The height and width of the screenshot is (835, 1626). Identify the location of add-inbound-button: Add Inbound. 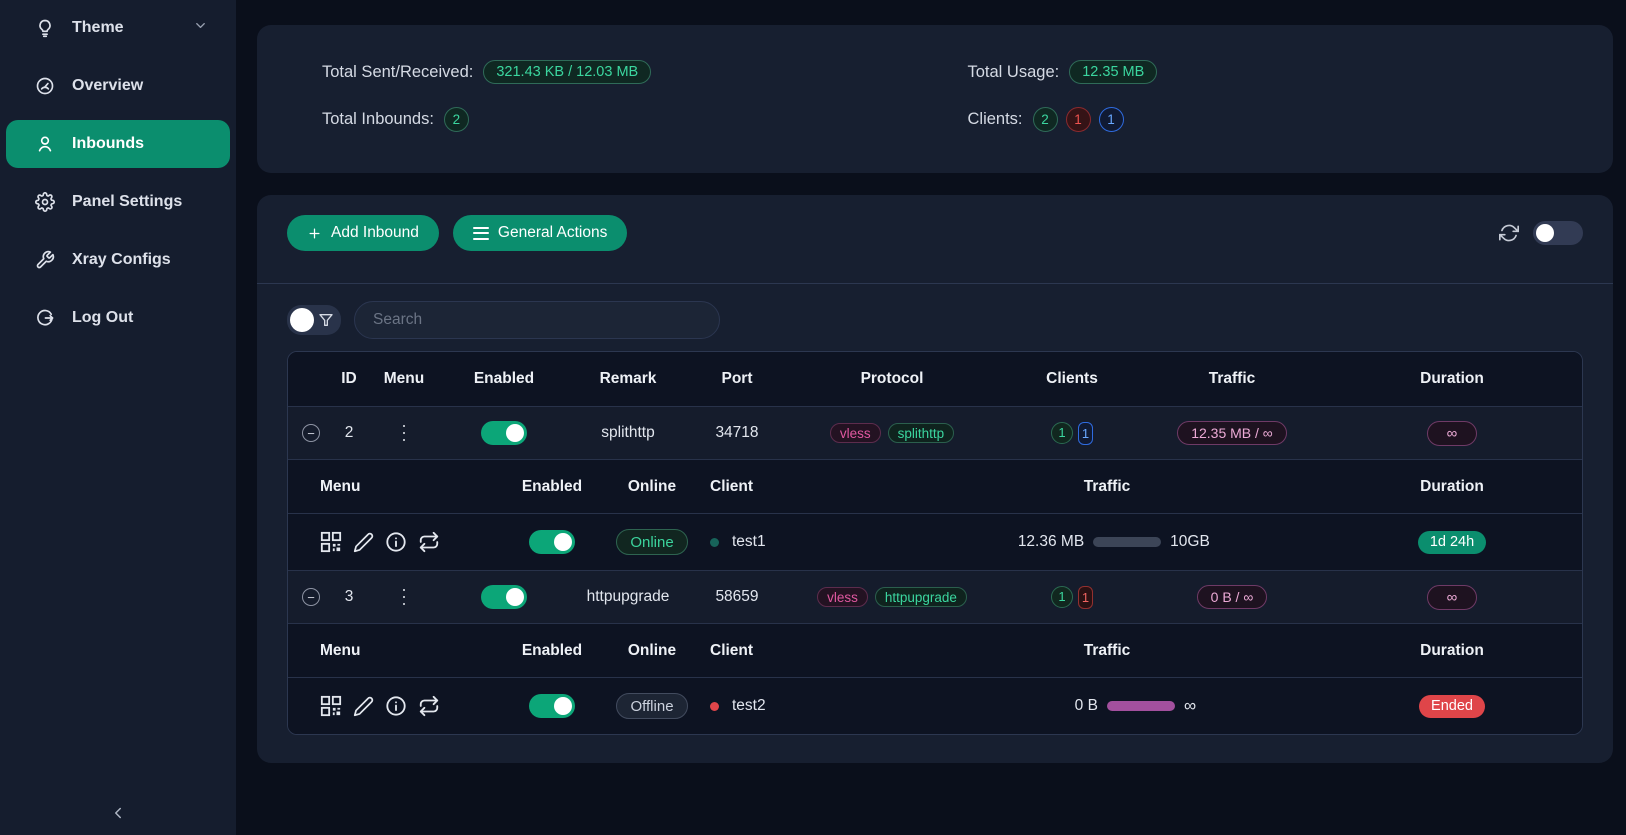
(363, 233).